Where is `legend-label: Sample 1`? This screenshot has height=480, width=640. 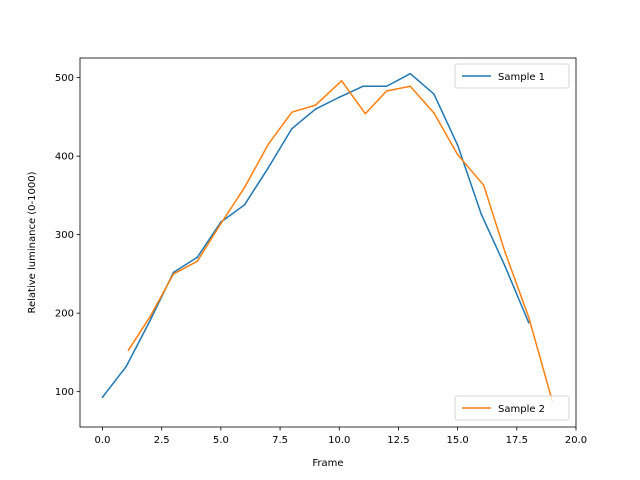
legend-label: Sample 1 is located at coordinates (521, 77).